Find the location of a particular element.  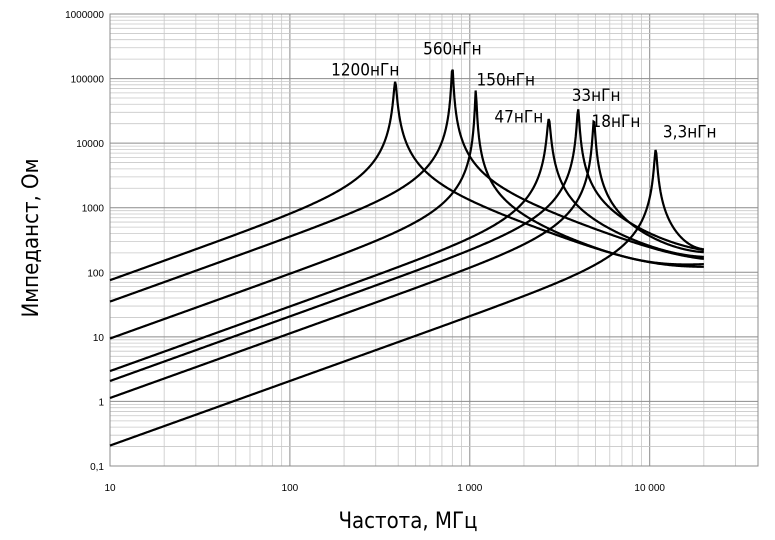

y-tick-label: 1 is located at coordinates (101, 402).